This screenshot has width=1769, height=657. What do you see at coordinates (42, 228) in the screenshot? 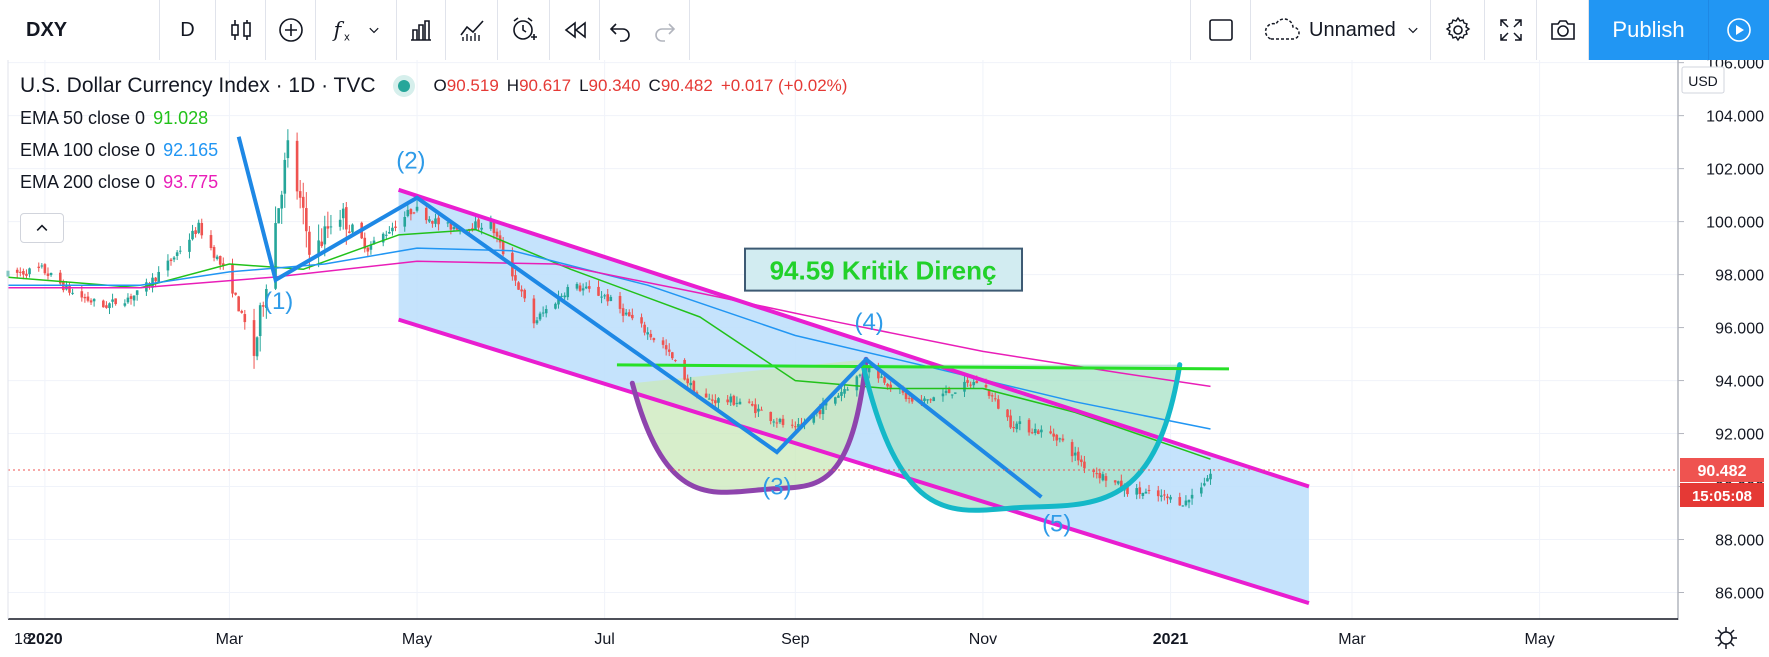
I see `legend-collapse-button` at bounding box center [42, 228].